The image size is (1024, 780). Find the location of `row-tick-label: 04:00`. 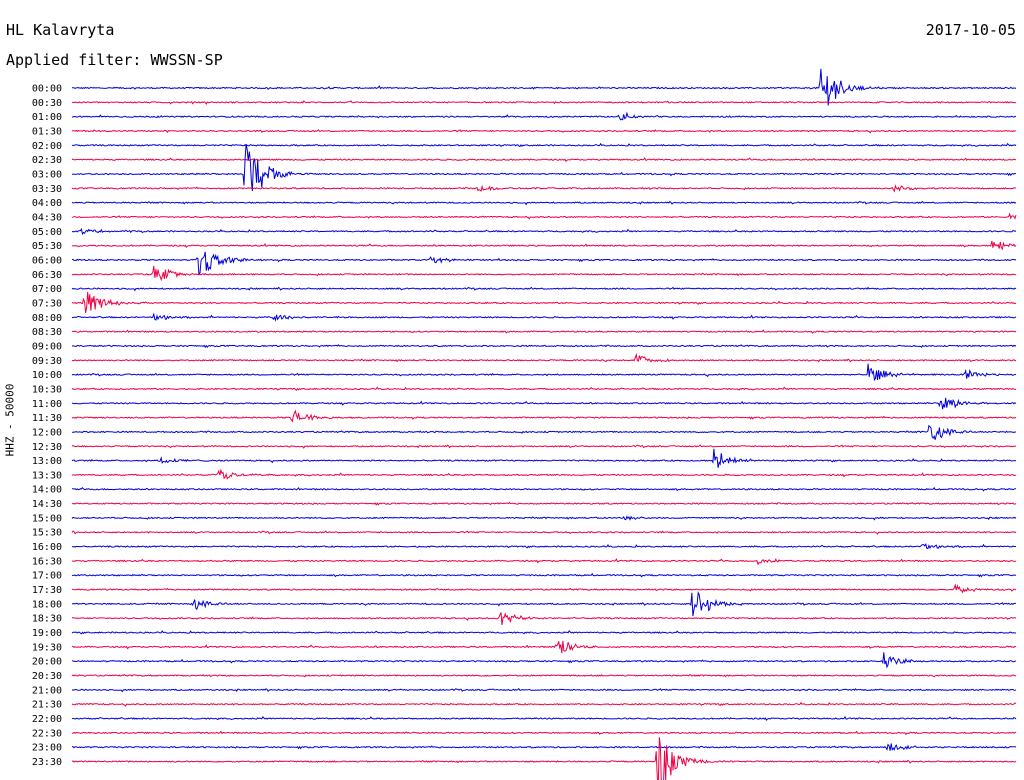

row-tick-label: 04:00 is located at coordinates (47, 203).